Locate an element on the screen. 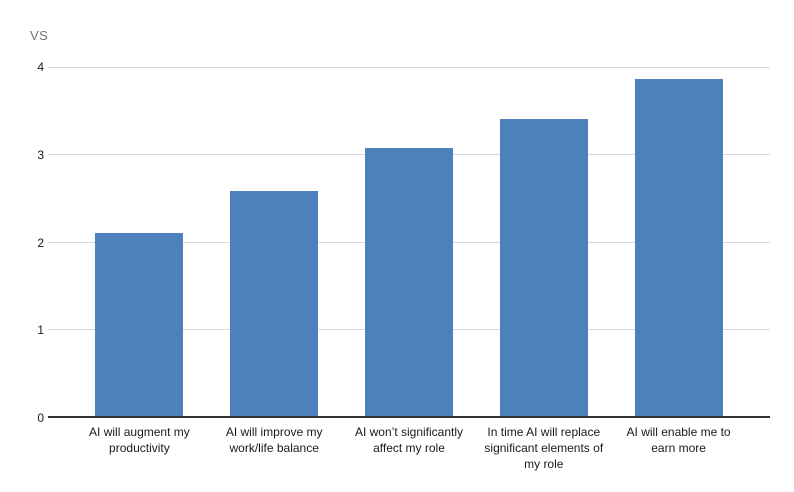 The image size is (794, 492). chart-title: VS is located at coordinates (39, 35).